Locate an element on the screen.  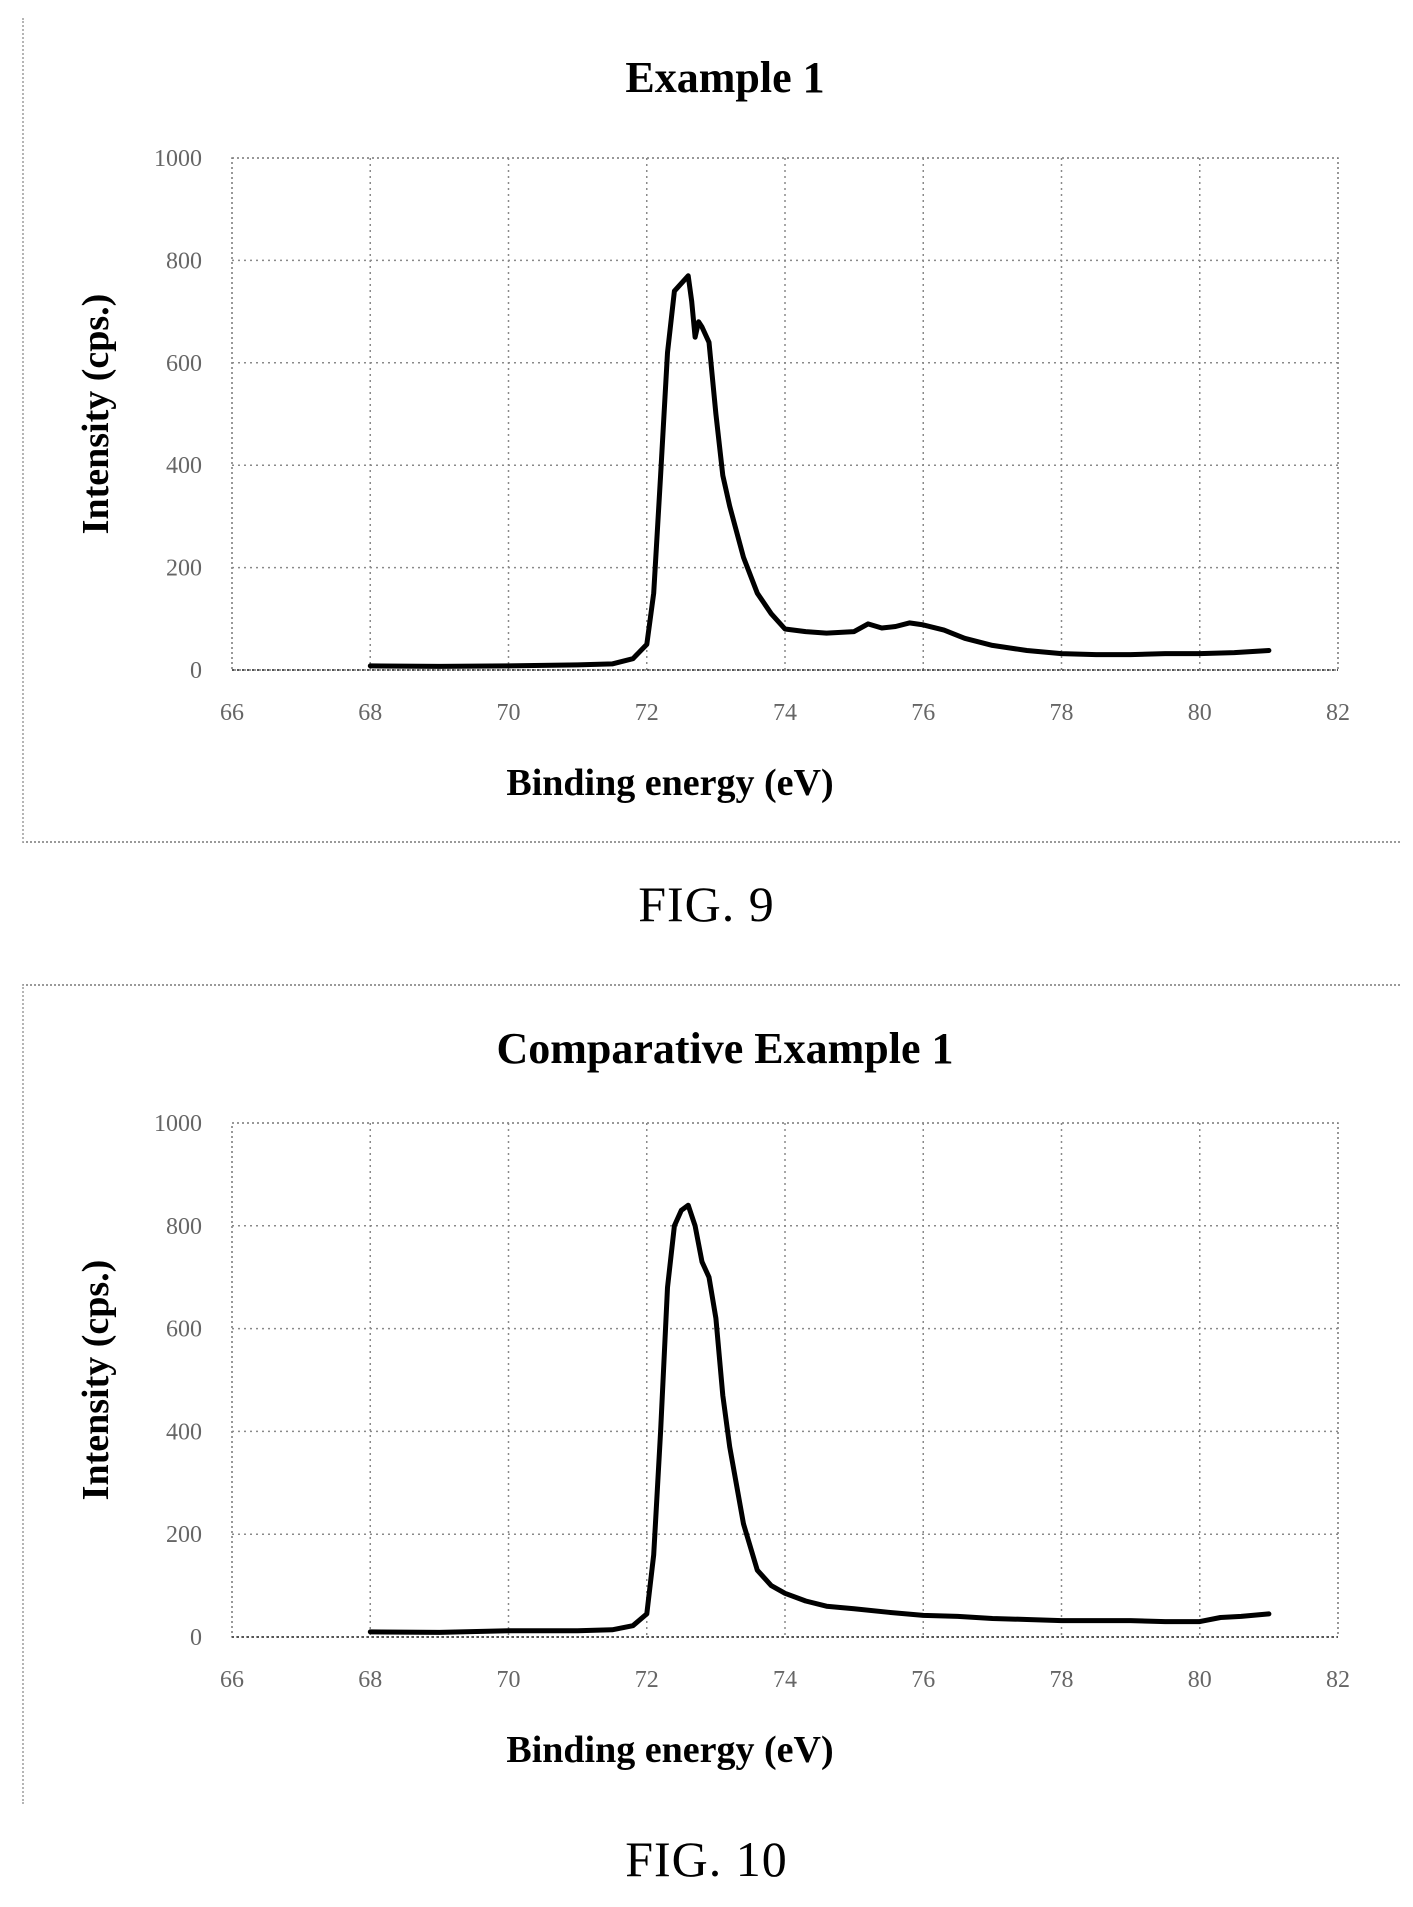
x-tick-label: 66 is located at coordinates (232, 713).